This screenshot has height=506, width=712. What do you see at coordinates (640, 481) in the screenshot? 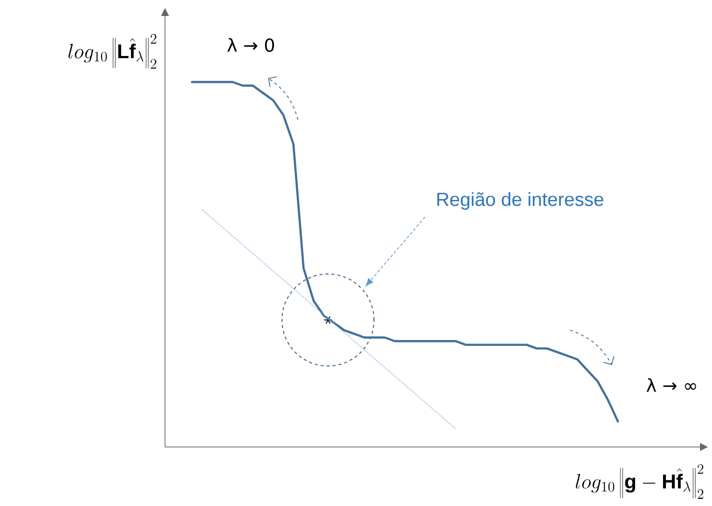
I see `x-axis-title: $log_{10}\left\|\mathbf{g}-\mathbf{H}\hat{\mathbf{f}}_{\lambda}\right\|_2^2$` at bounding box center [640, 481].